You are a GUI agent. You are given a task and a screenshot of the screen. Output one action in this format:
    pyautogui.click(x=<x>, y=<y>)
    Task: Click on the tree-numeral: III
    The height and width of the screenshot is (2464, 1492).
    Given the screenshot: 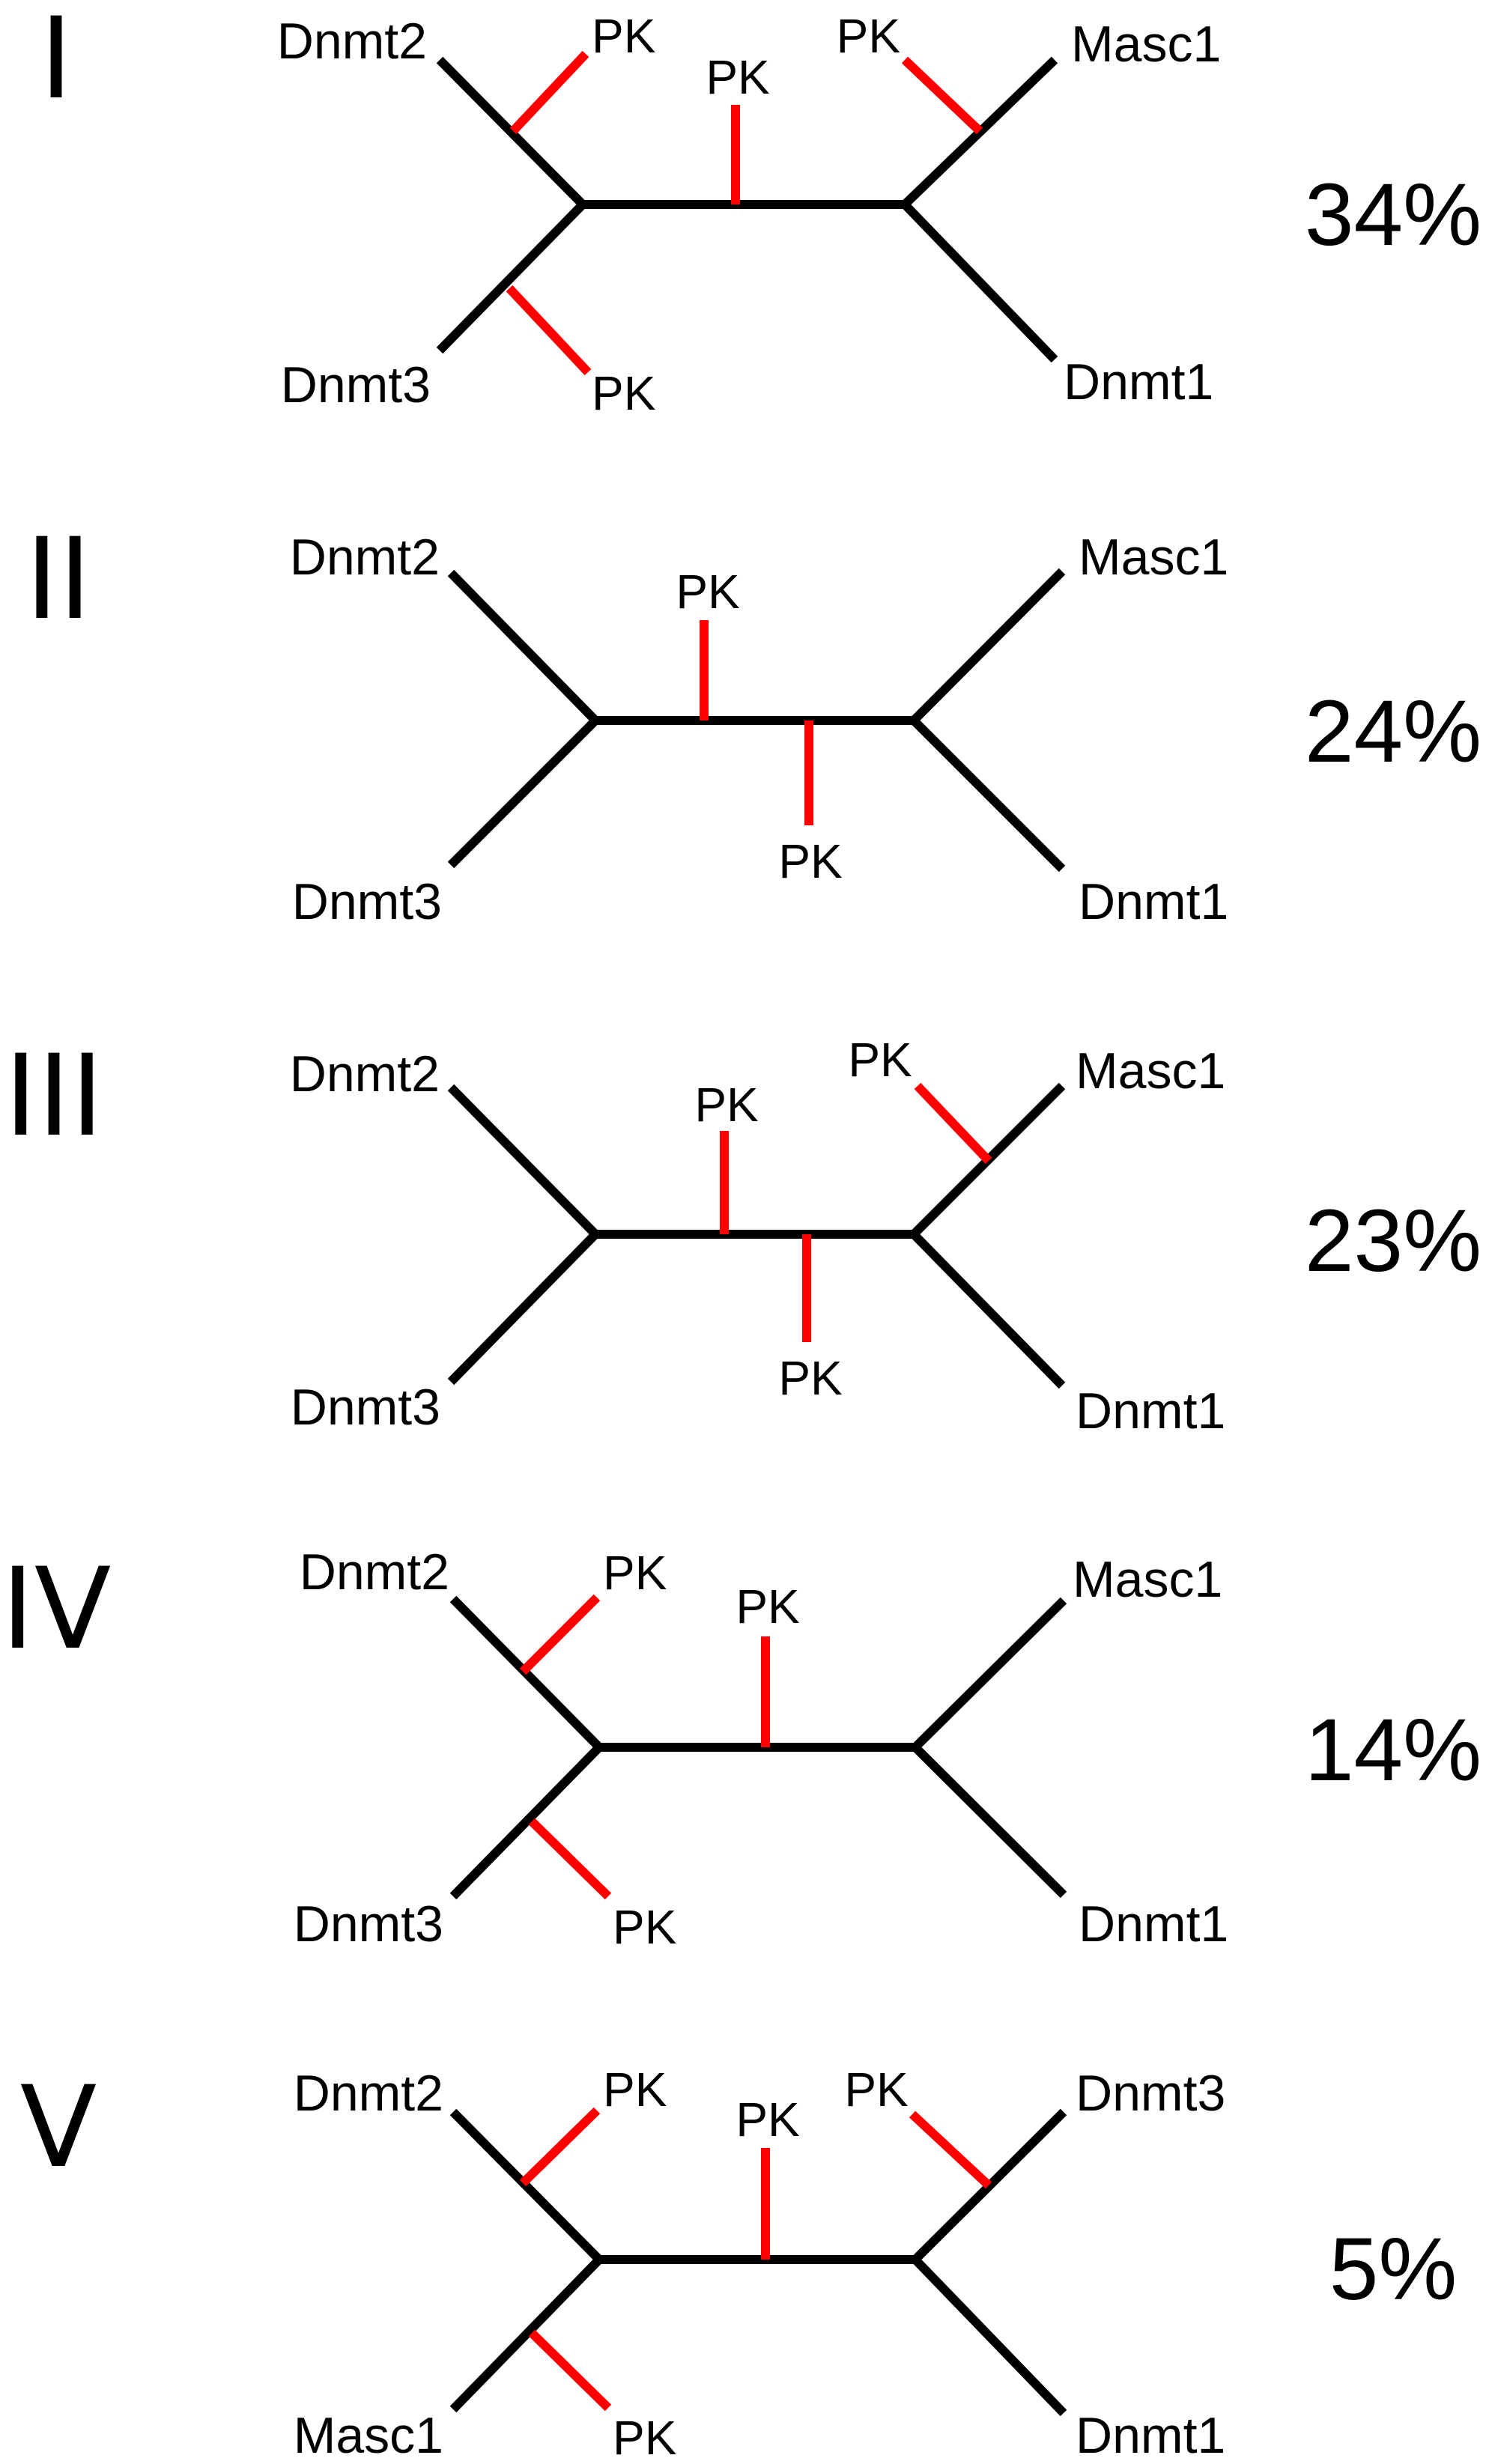 What is the action you would take?
    pyautogui.click(x=54, y=1096)
    